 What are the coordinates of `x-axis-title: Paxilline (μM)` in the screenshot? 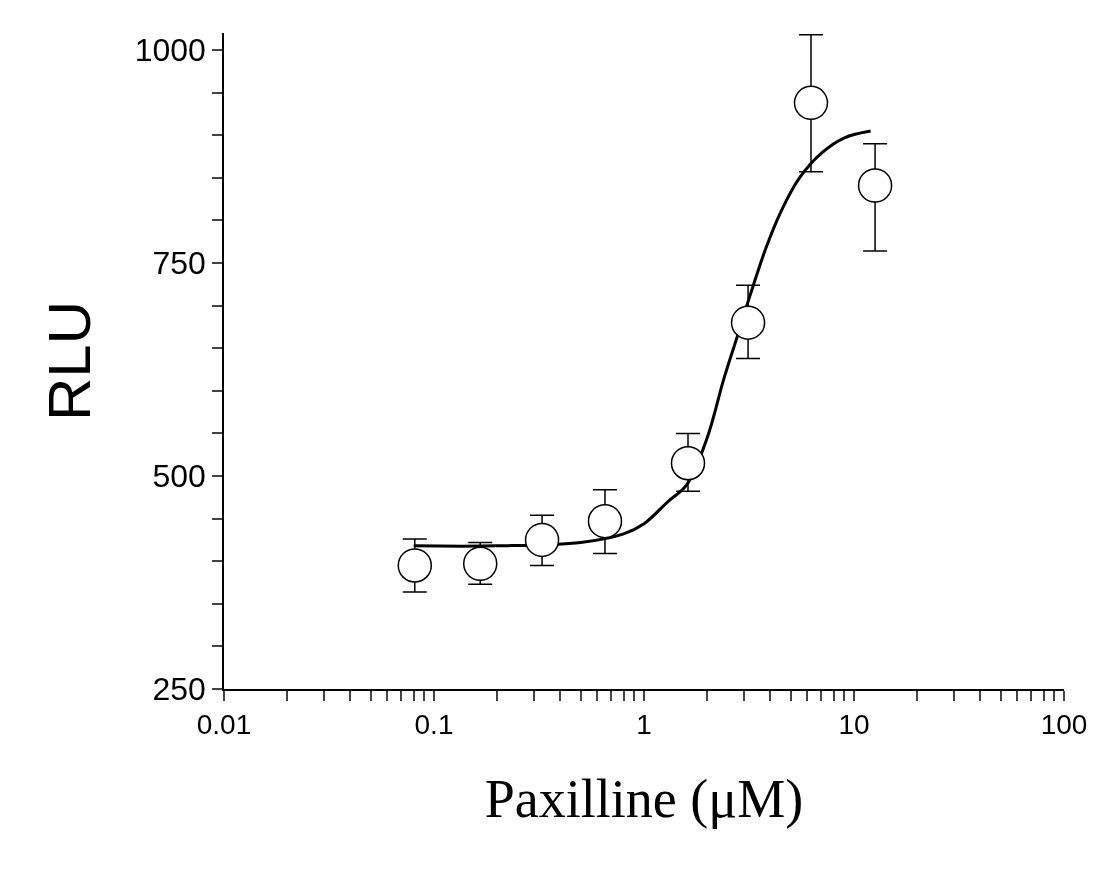 It's located at (644, 799).